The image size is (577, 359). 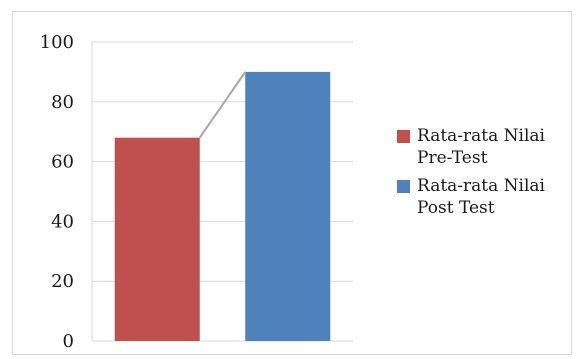 I want to click on legend-label-post-test-line1: Rata-rata Nilai, so click(x=481, y=186).